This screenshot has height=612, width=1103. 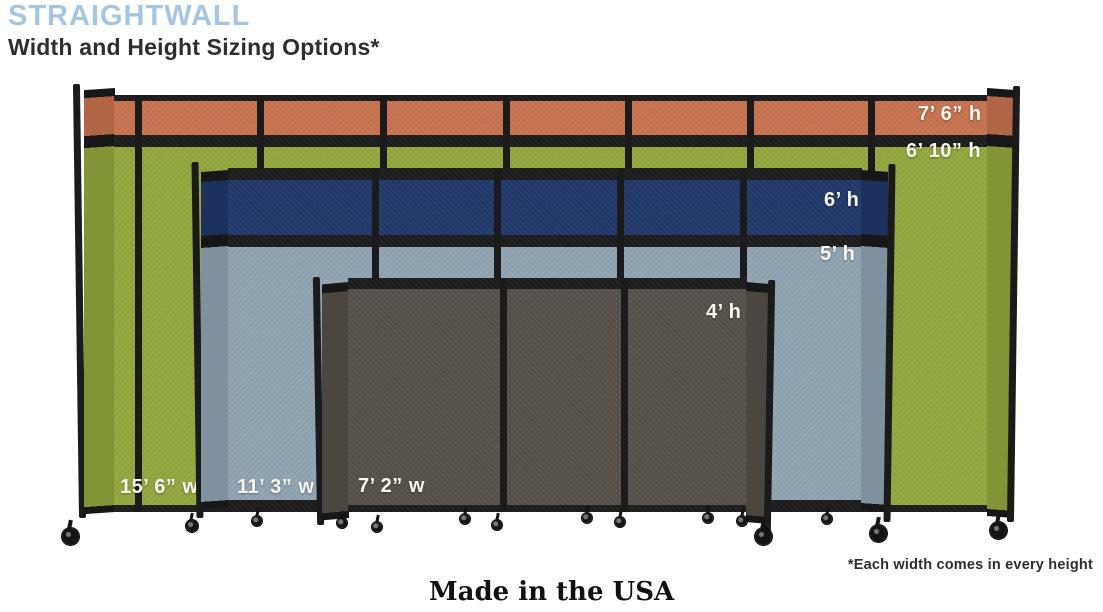 What do you see at coordinates (950, 114) in the screenshot?
I see `height-label-7-6: 7’ 6” h` at bounding box center [950, 114].